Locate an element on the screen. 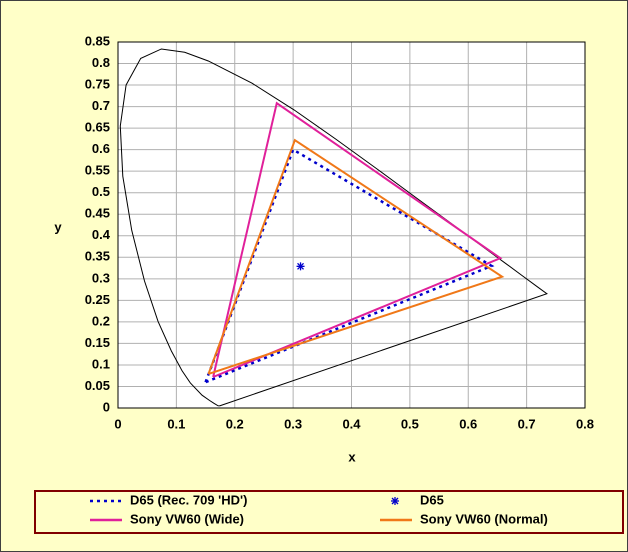  x-tick-label: 0.1 is located at coordinates (176, 423).